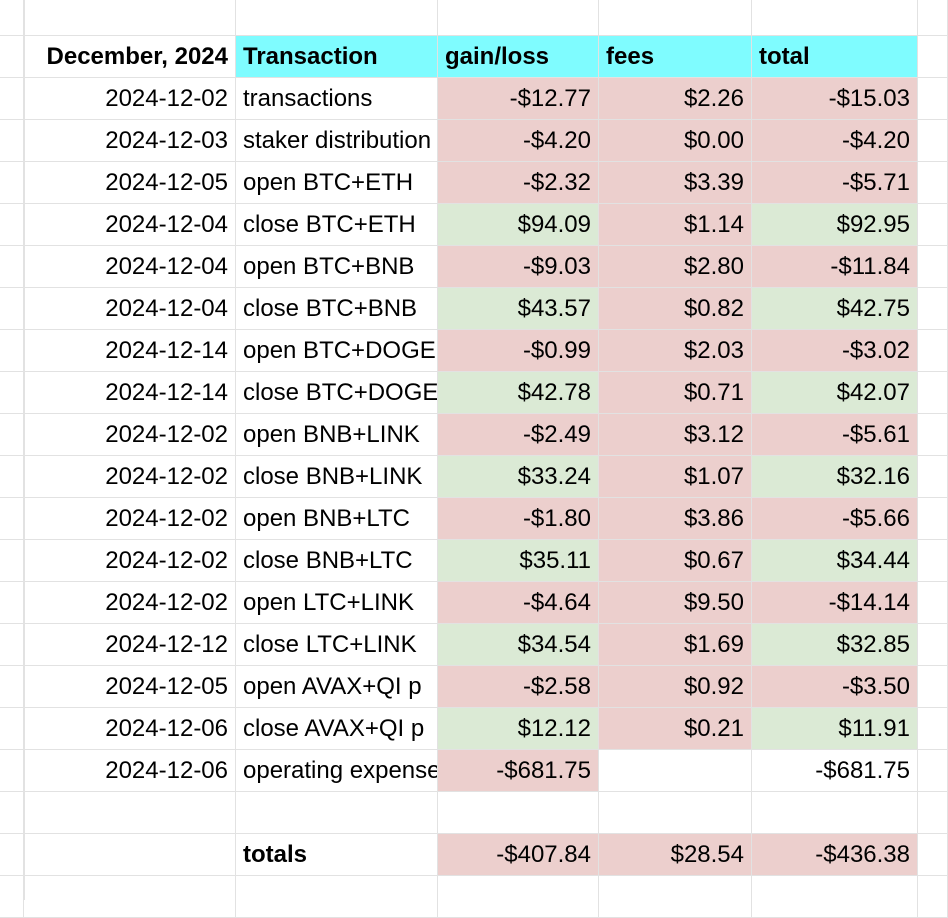 The height and width of the screenshot is (918, 948). I want to click on total-cell: $32.85, so click(835, 645).